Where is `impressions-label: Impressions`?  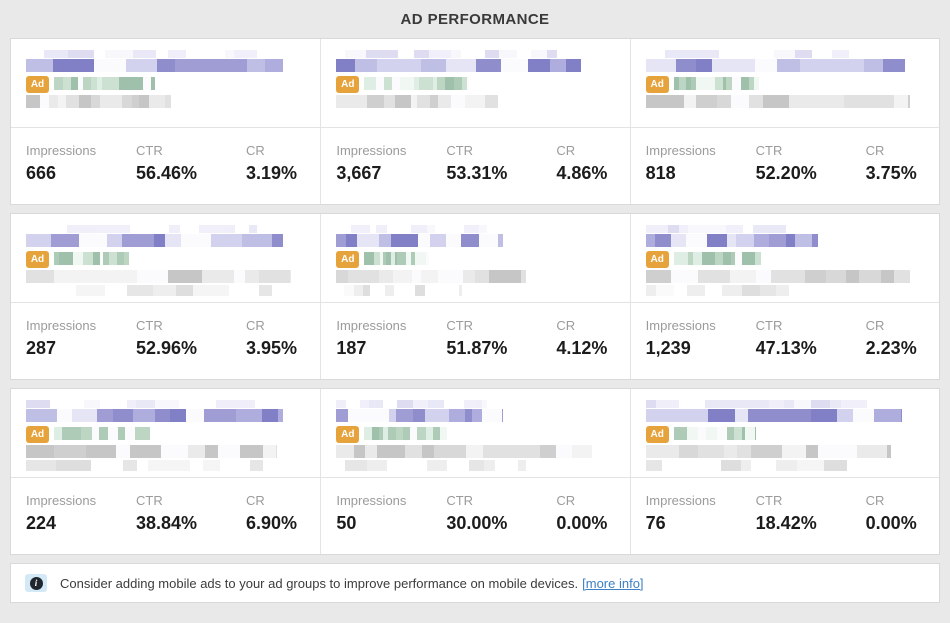
impressions-label: Impressions is located at coordinates (61, 500).